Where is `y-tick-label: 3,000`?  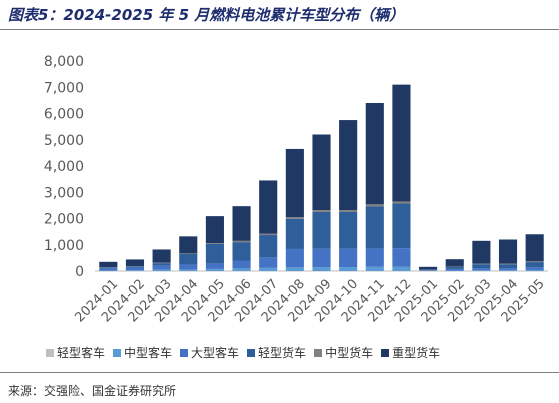 y-tick-label: 3,000 is located at coordinates (64, 193).